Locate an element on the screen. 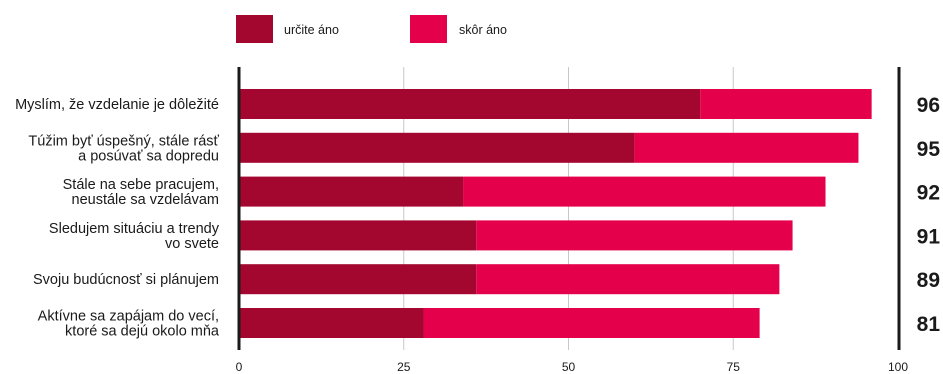 This screenshot has width=943, height=374. category-label-line: Aktívne sa zapájam do vecí, is located at coordinates (128, 317).